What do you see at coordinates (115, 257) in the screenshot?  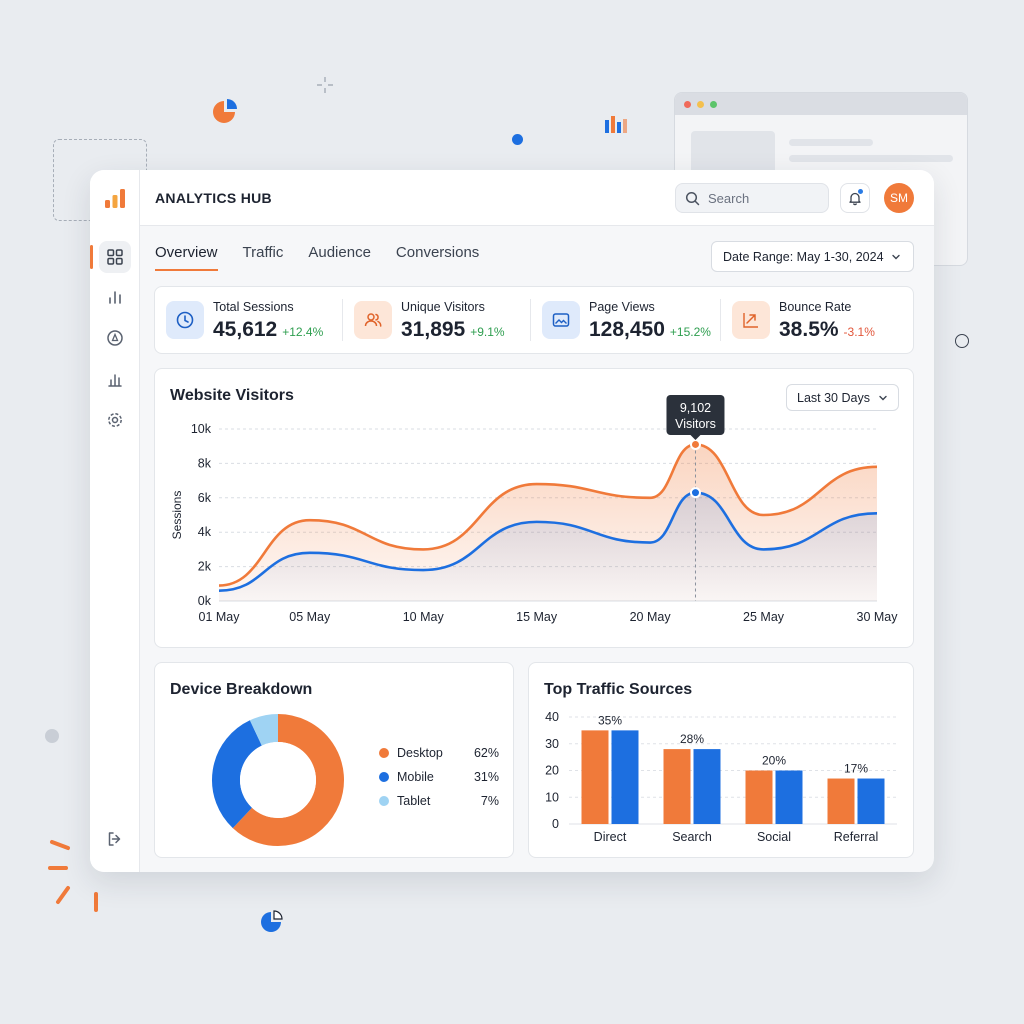 I see `dashboard-grid-icon` at bounding box center [115, 257].